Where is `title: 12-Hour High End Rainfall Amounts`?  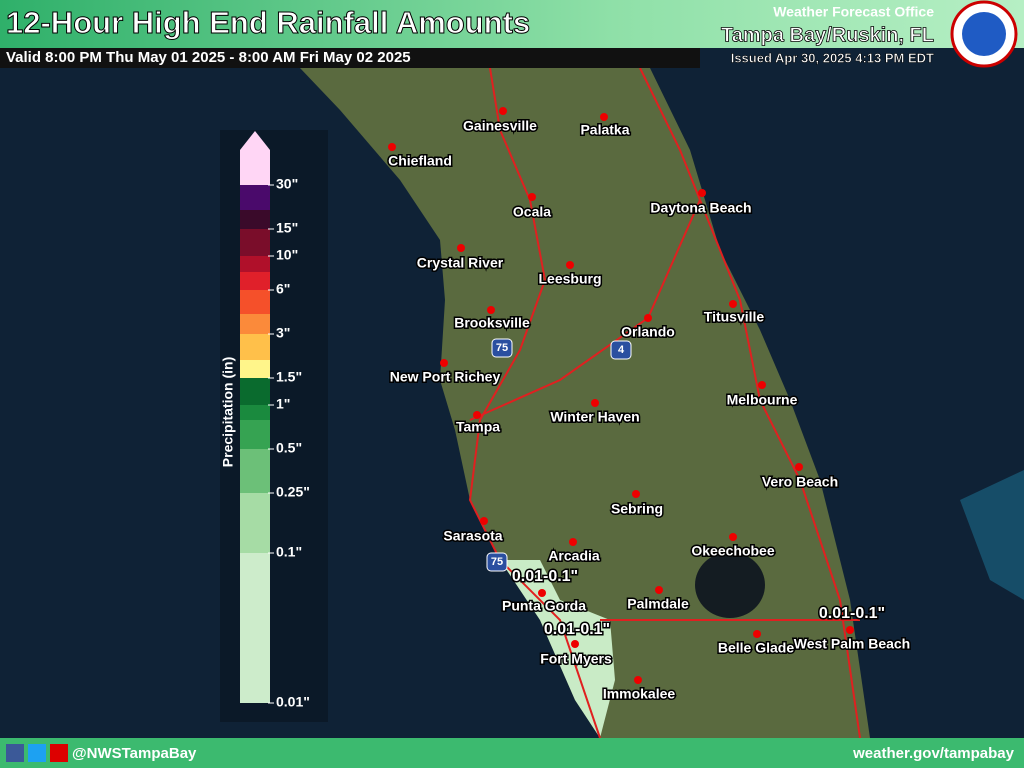 title: 12-Hour High End Rainfall Amounts is located at coordinates (268, 22).